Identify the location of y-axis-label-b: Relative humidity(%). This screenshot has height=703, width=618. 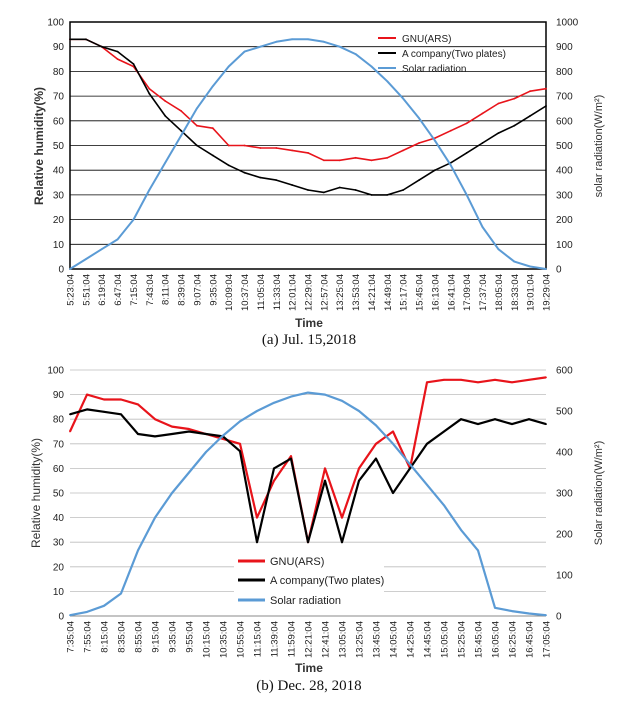
(36, 493).